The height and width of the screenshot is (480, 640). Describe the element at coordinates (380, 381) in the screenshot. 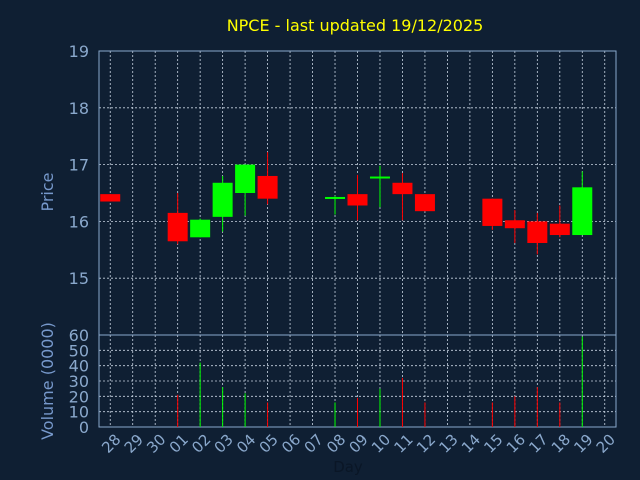

I see `volume-bars` at that location.